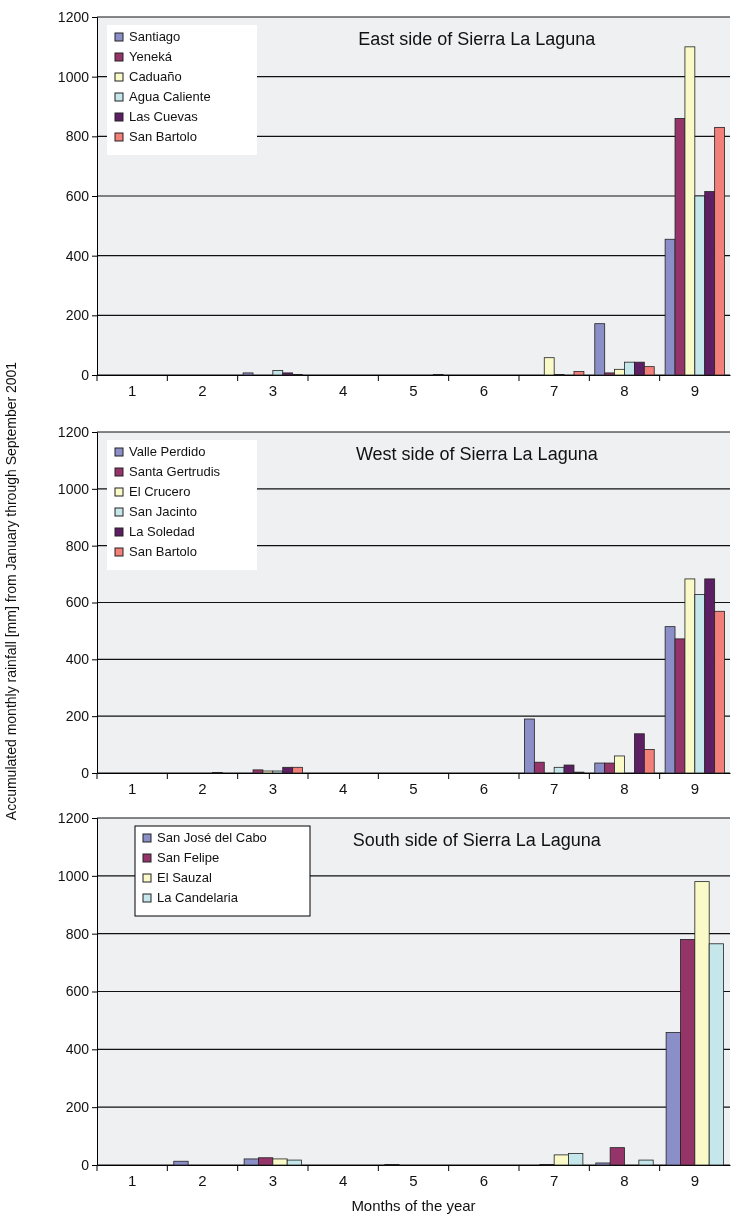 The width and height of the screenshot is (735, 1223). What do you see at coordinates (162, 531) in the screenshot?
I see `legend-label: La Soledad` at bounding box center [162, 531].